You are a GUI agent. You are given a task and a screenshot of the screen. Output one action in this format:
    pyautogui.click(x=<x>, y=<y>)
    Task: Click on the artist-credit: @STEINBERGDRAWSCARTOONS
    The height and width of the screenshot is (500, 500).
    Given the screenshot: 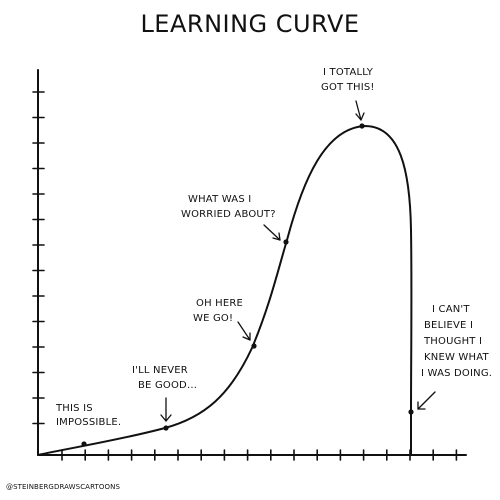 What is the action you would take?
    pyautogui.click(x=63, y=487)
    